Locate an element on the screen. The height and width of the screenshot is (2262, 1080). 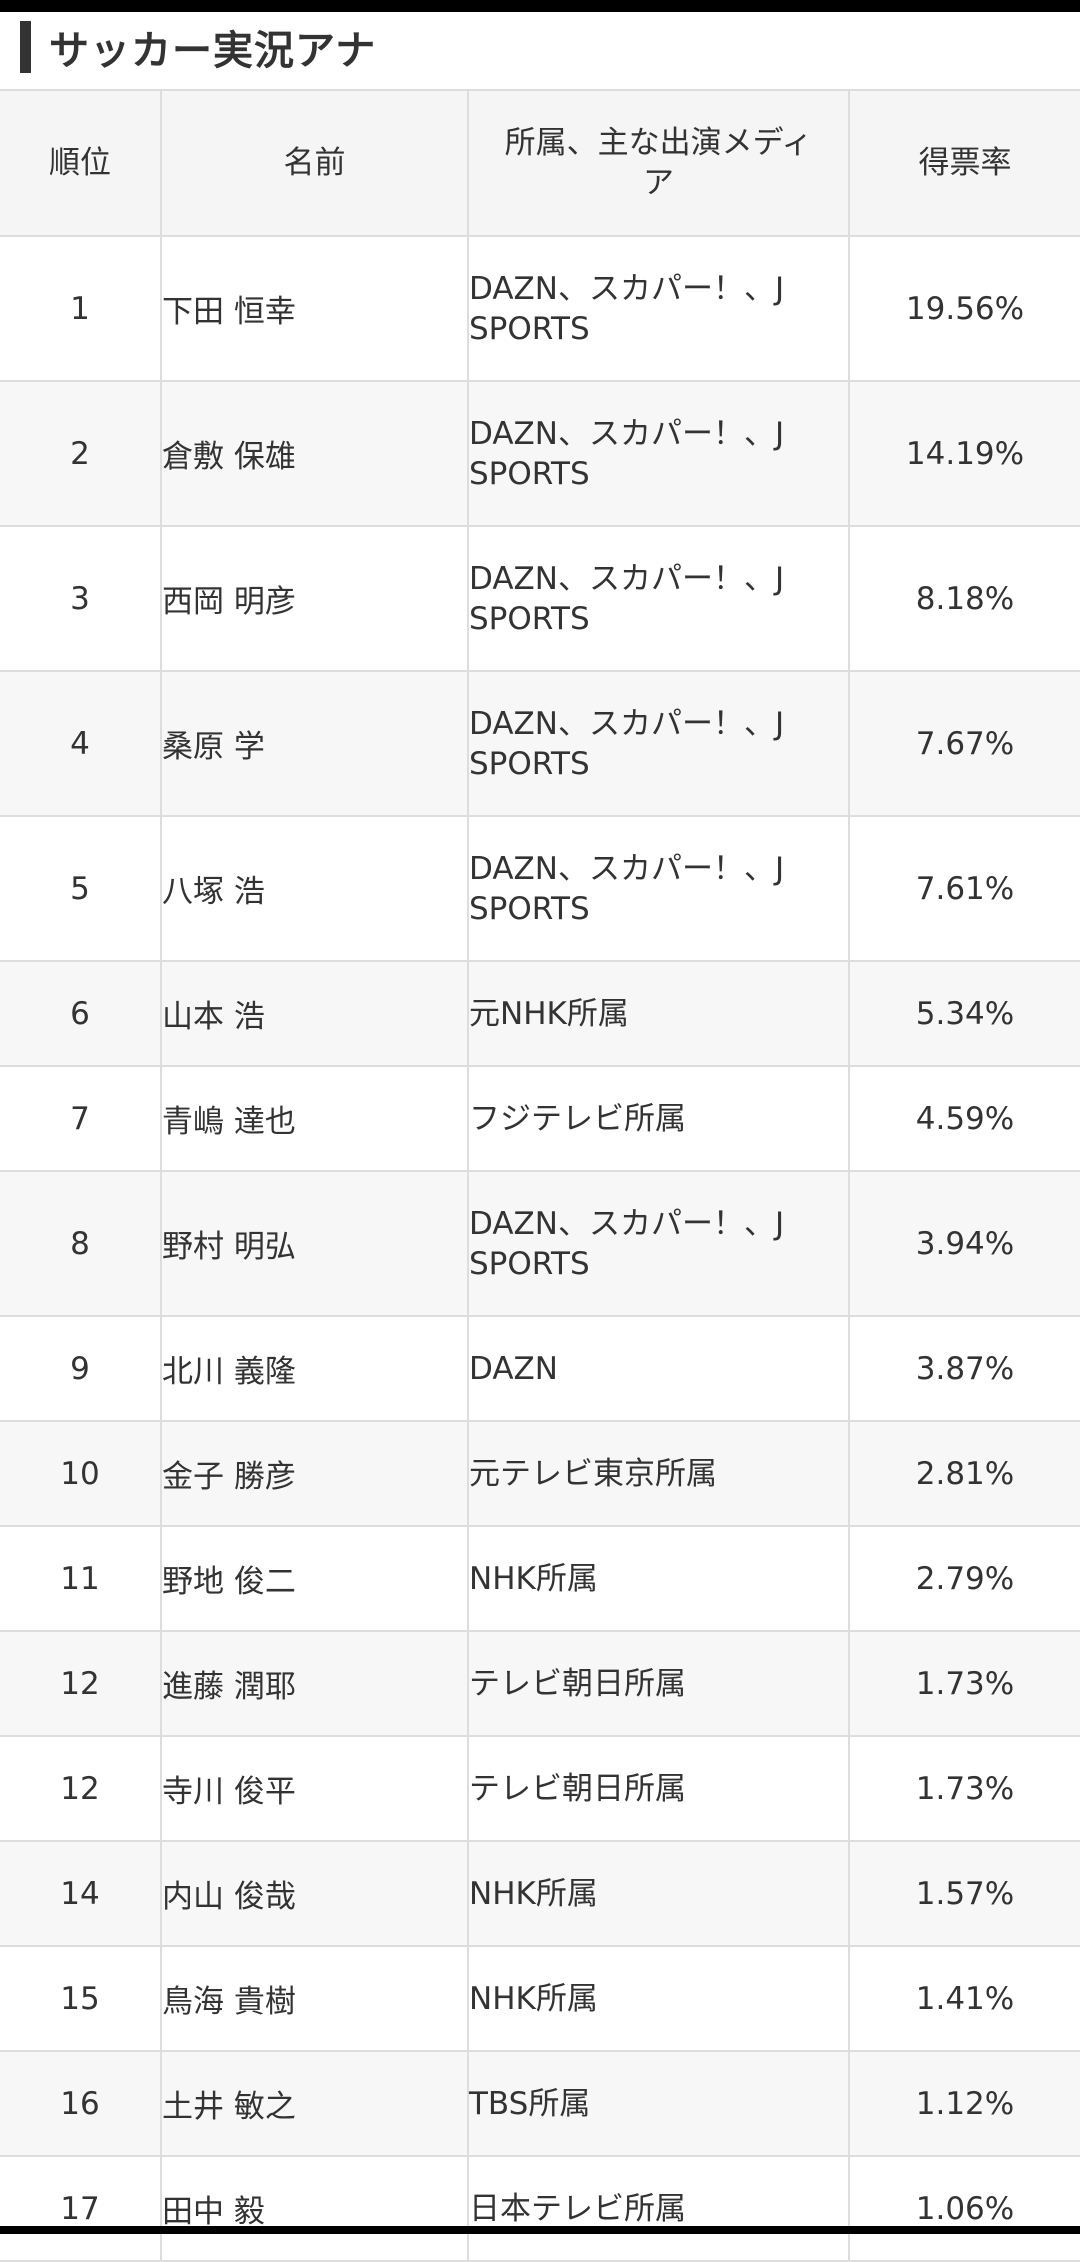
rank-cell: 2 is located at coordinates (81, 453).